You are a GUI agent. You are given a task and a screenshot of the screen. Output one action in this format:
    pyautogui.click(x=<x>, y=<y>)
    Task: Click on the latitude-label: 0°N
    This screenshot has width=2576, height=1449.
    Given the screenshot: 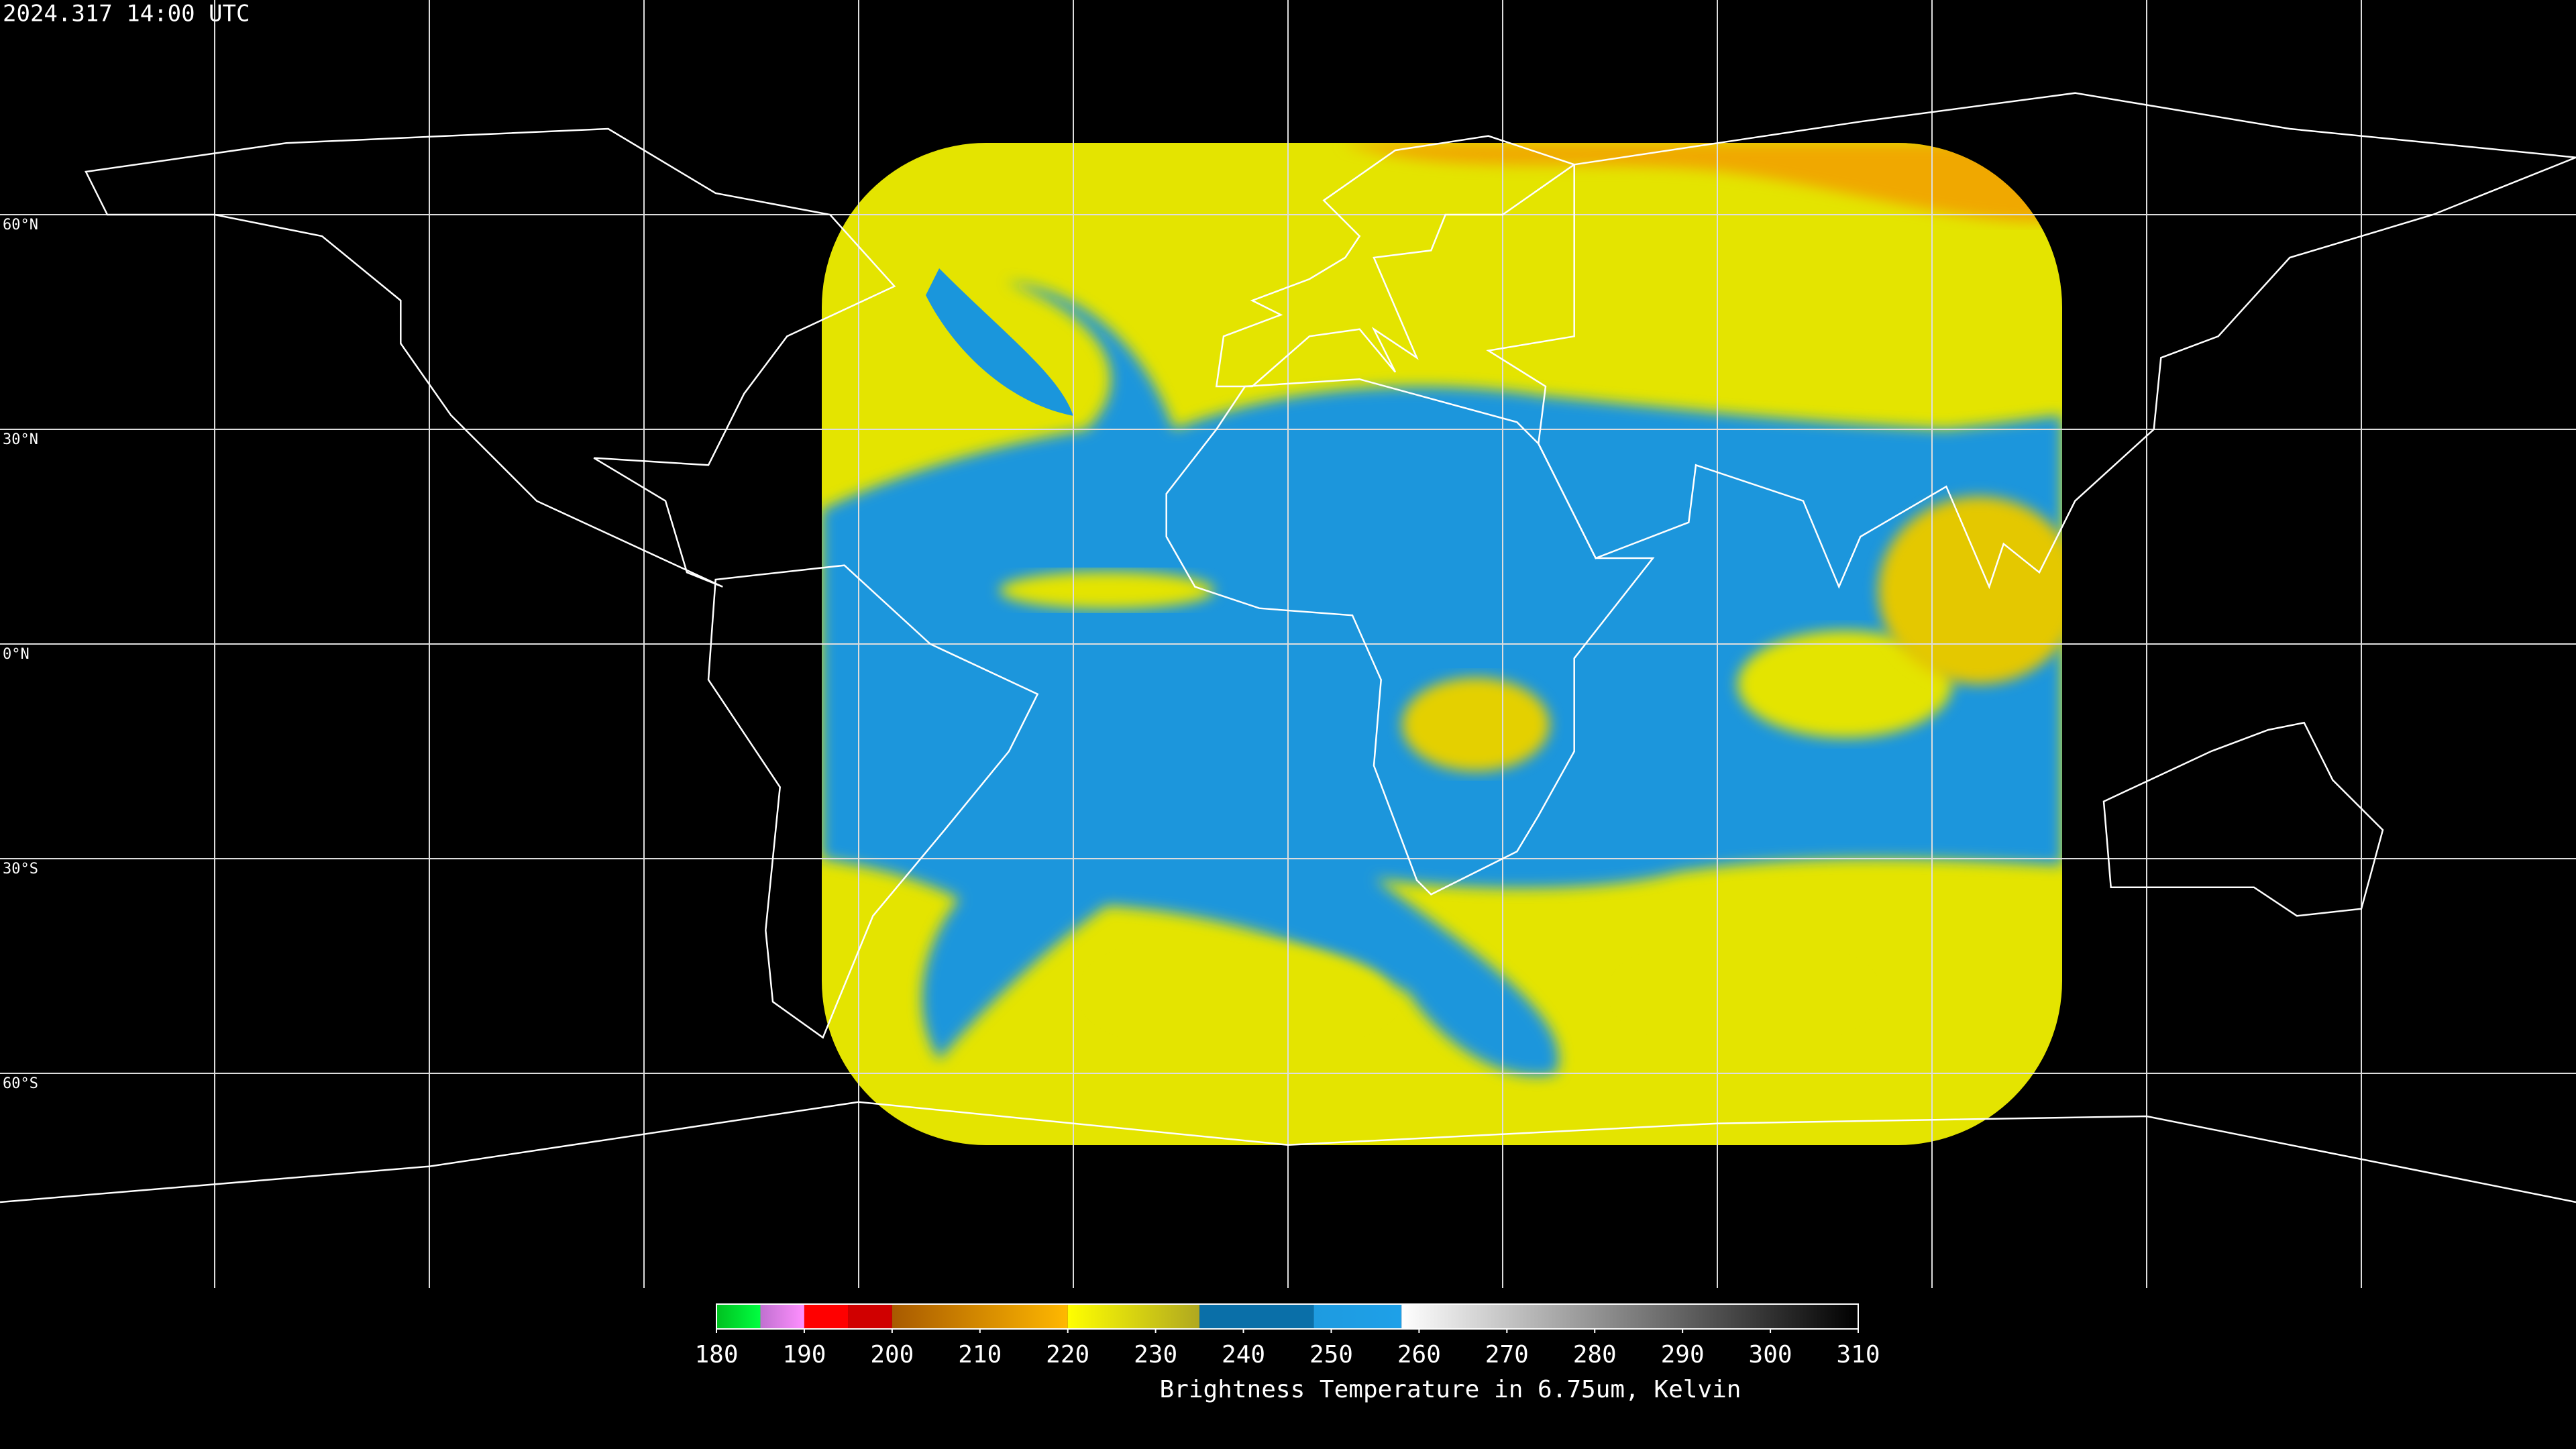 What is the action you would take?
    pyautogui.click(x=16, y=654)
    